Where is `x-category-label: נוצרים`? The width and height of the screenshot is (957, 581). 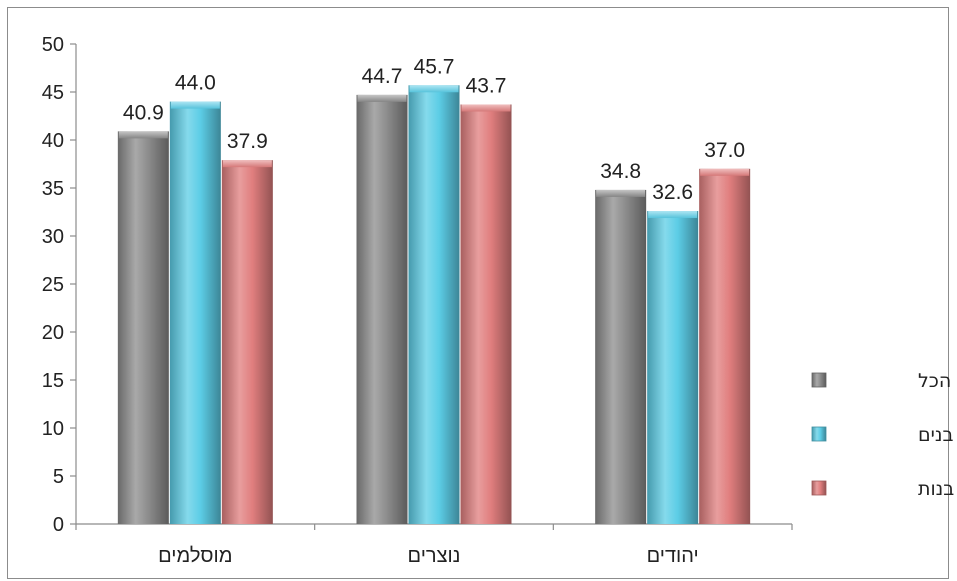 x-category-label: נוצרים is located at coordinates (434, 556).